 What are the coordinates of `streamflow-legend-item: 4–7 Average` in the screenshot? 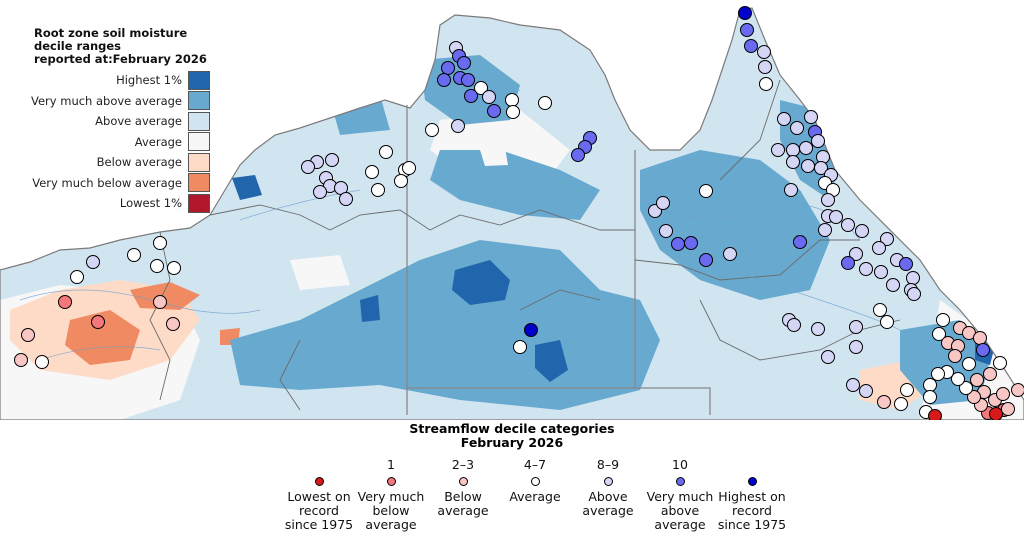 It's located at (535, 481).